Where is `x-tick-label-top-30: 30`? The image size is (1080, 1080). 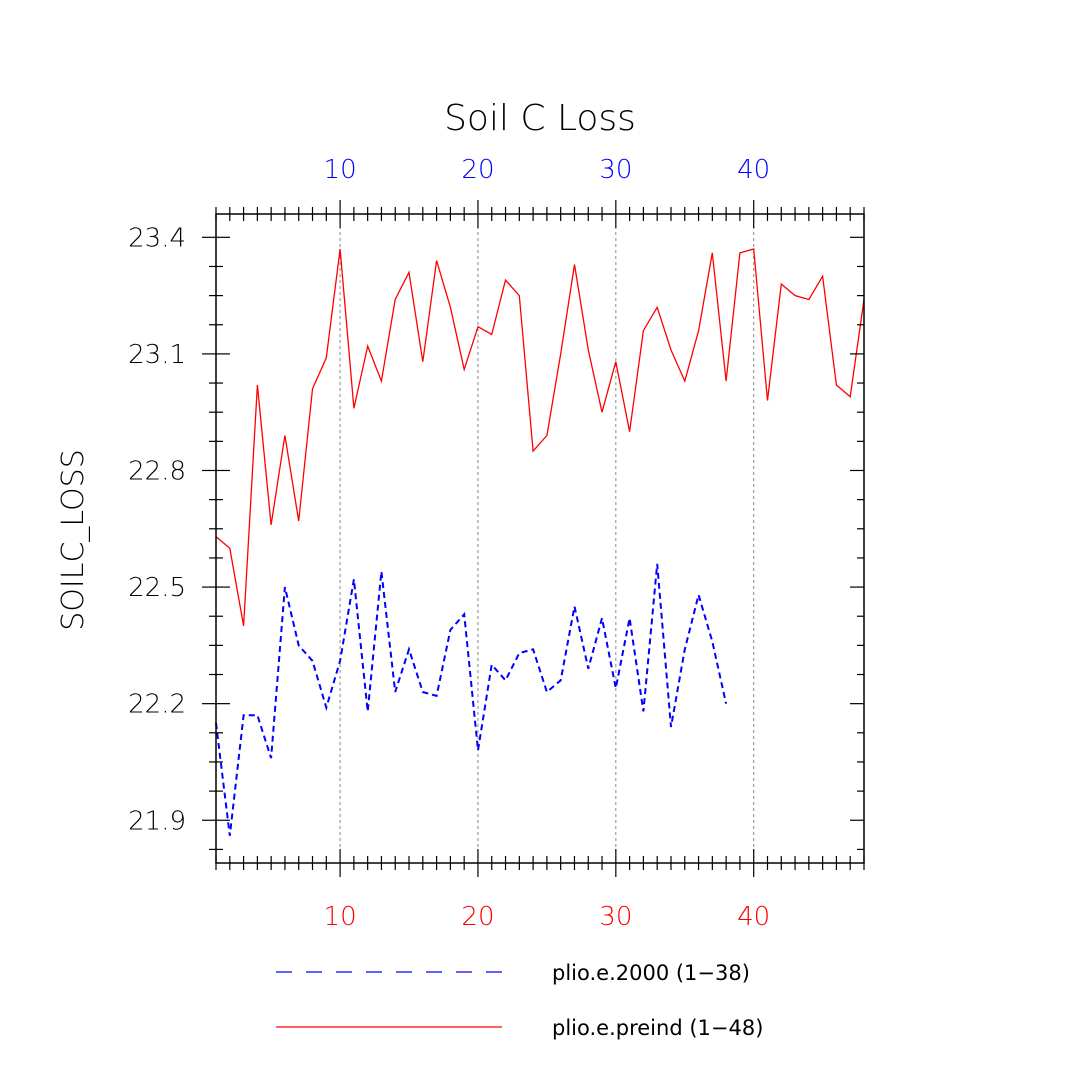 x-tick-label-top-30: 30 is located at coordinates (615, 170).